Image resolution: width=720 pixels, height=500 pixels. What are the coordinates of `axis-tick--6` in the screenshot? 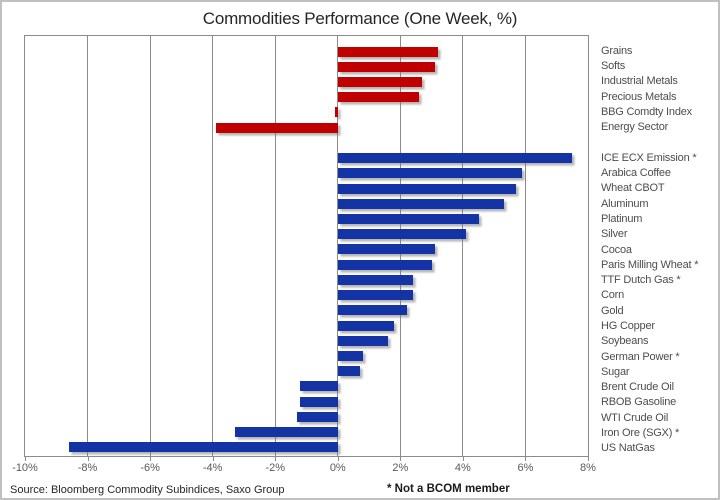 It's located at (151, 459).